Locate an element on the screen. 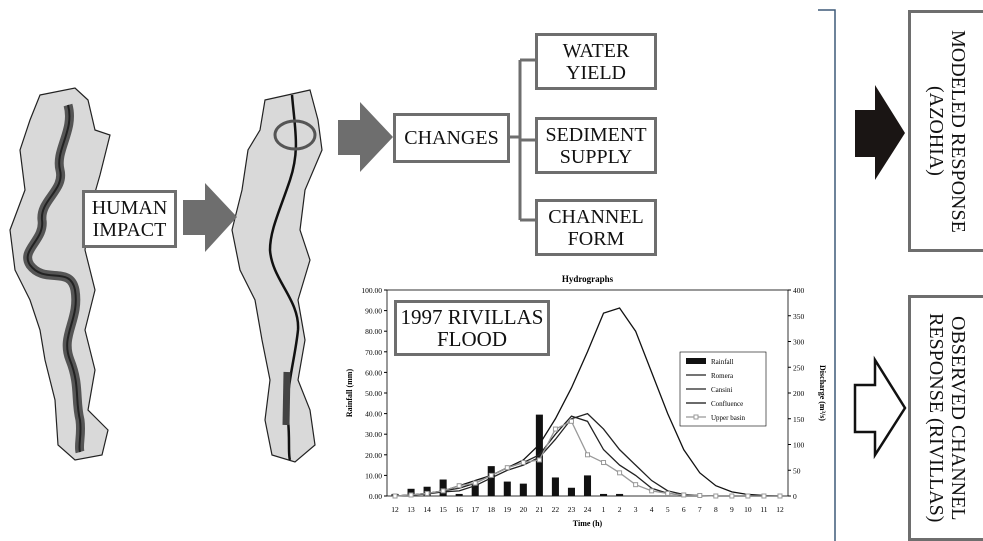  label: CHANGES is located at coordinates (451, 138).